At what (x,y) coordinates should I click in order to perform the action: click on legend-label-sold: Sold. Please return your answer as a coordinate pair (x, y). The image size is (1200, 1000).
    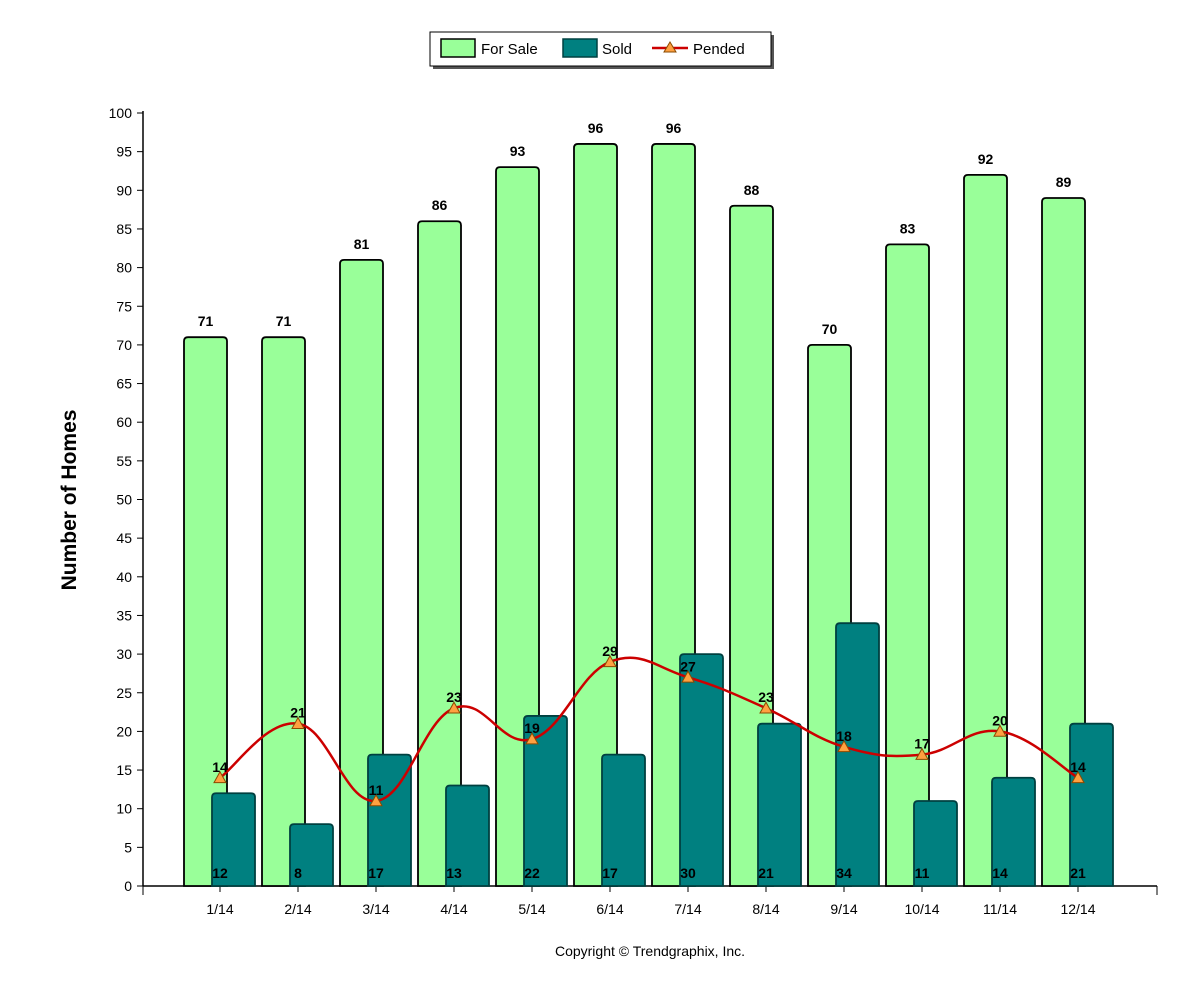
    Looking at the image, I should click on (617, 49).